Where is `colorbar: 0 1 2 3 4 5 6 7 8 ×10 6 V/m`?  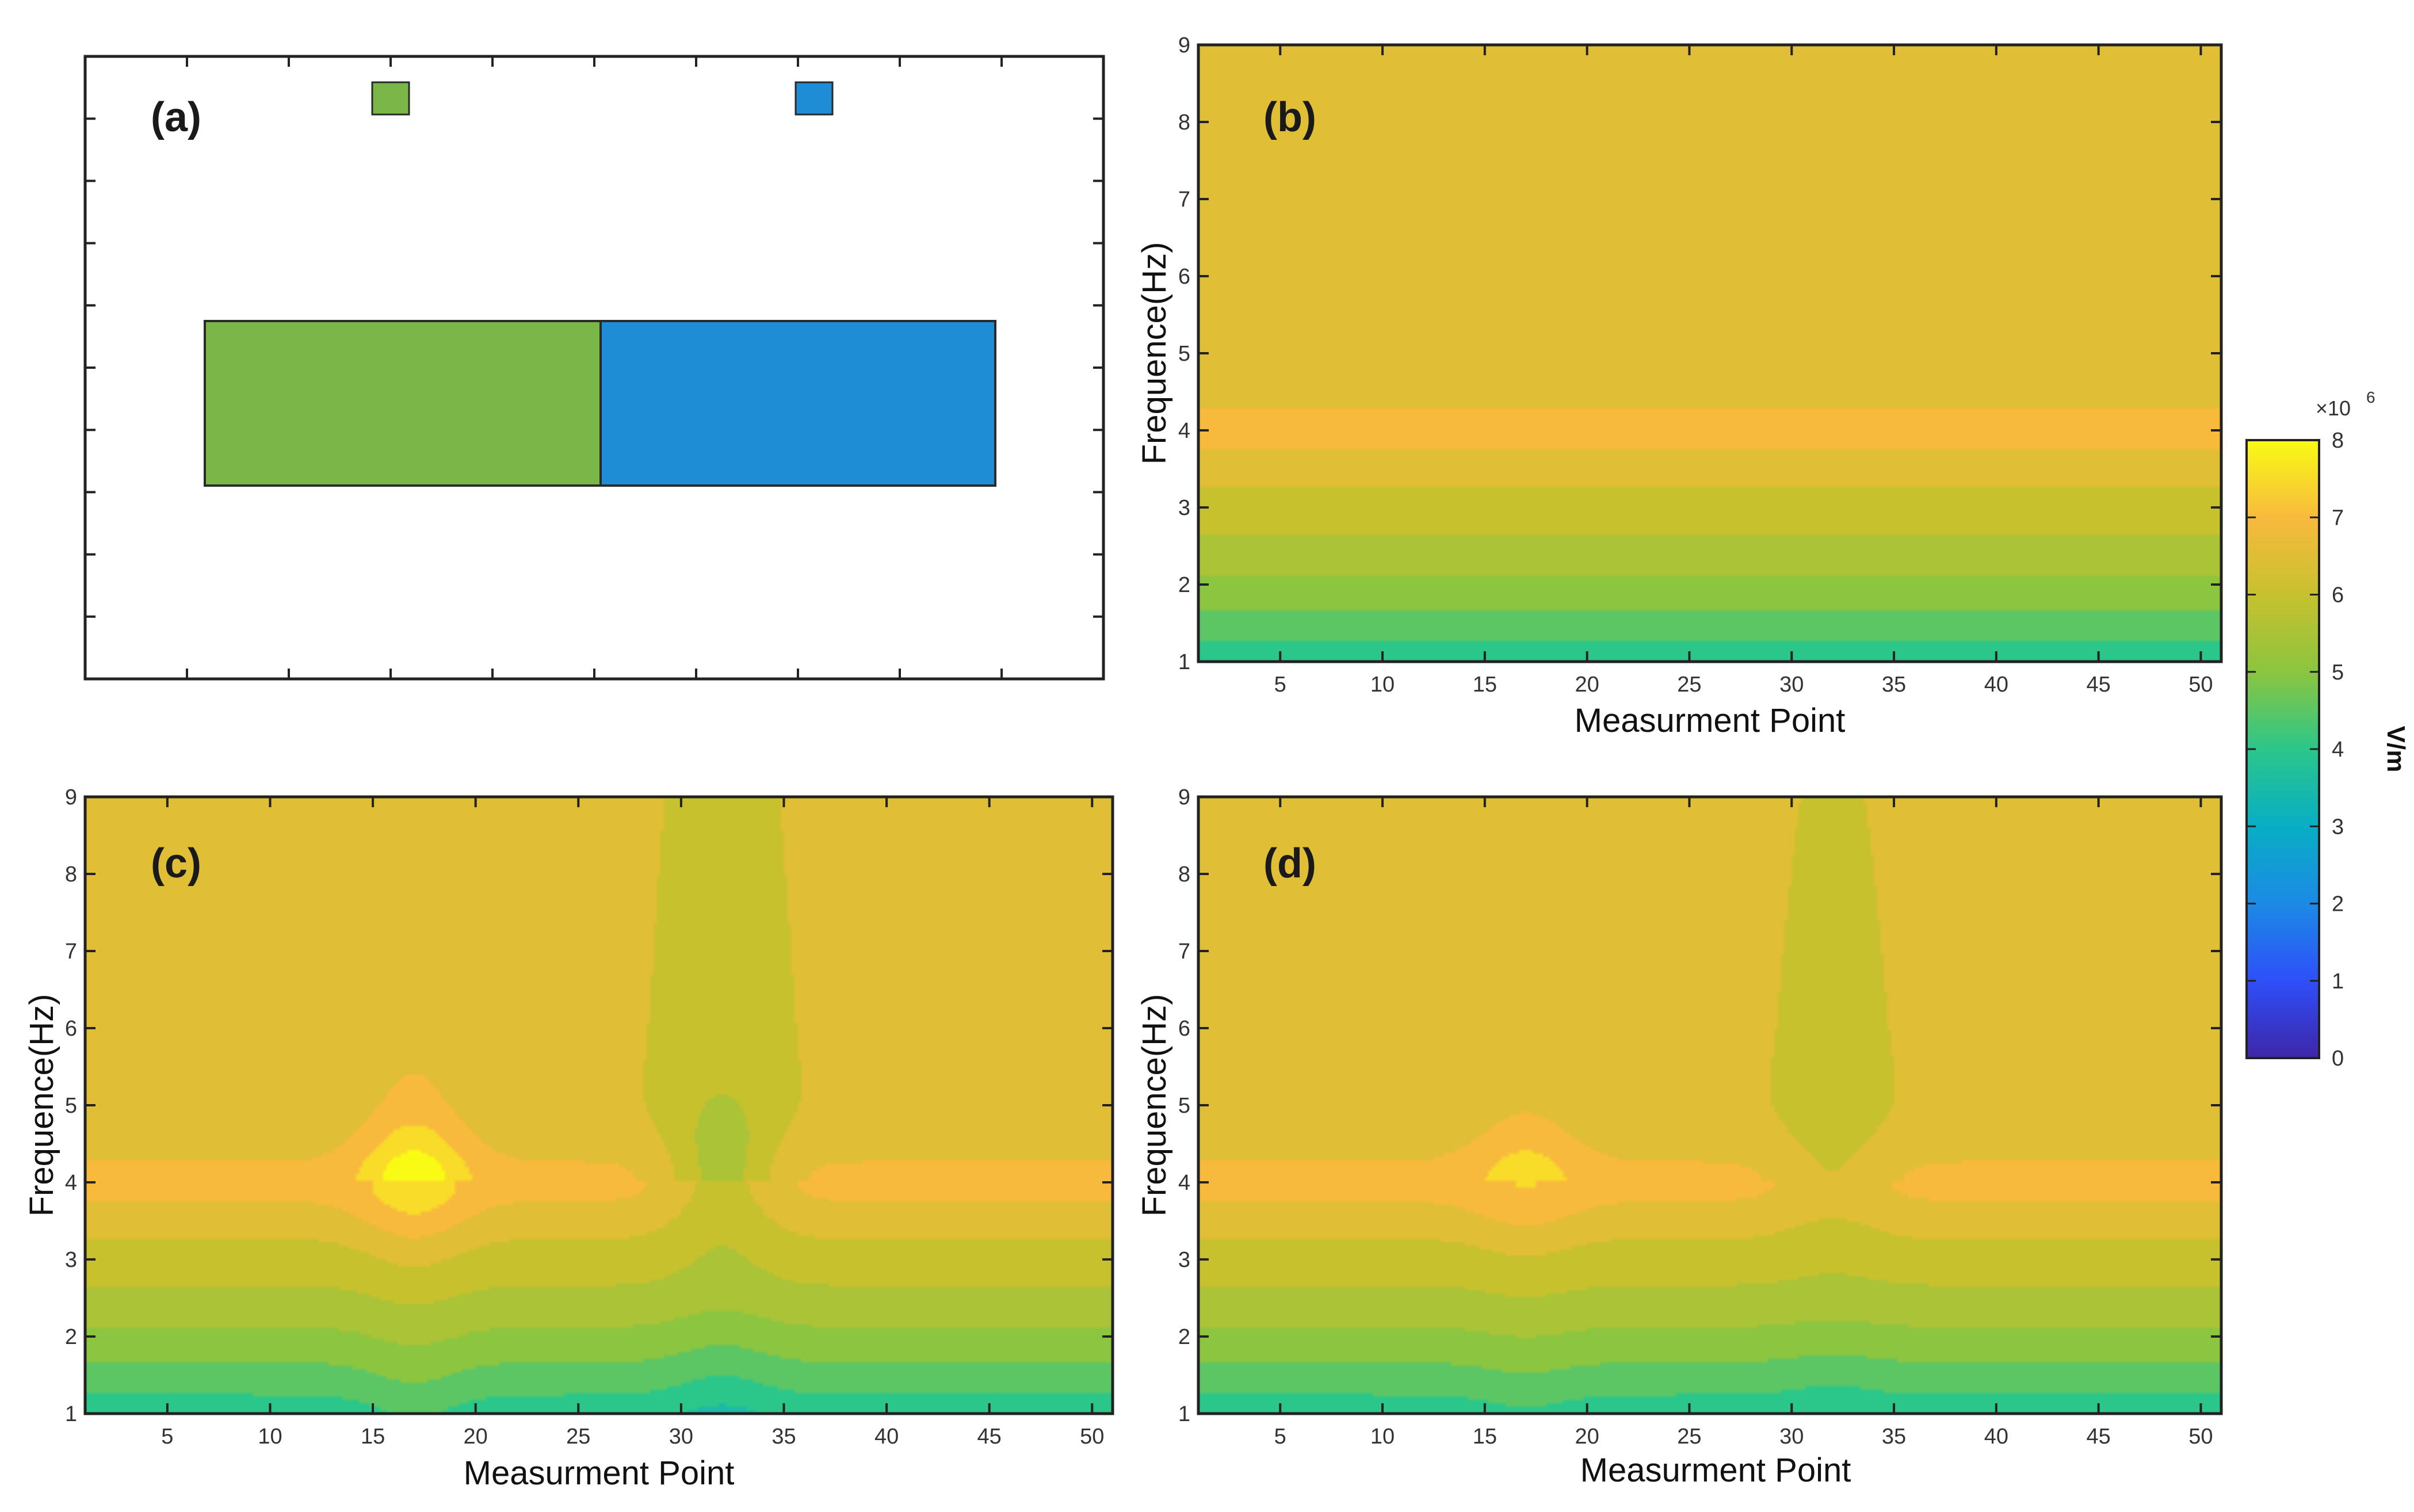
colorbar: 0 1 2 3 4 5 6 7 8 ×10 6 V/m is located at coordinates (2327, 729).